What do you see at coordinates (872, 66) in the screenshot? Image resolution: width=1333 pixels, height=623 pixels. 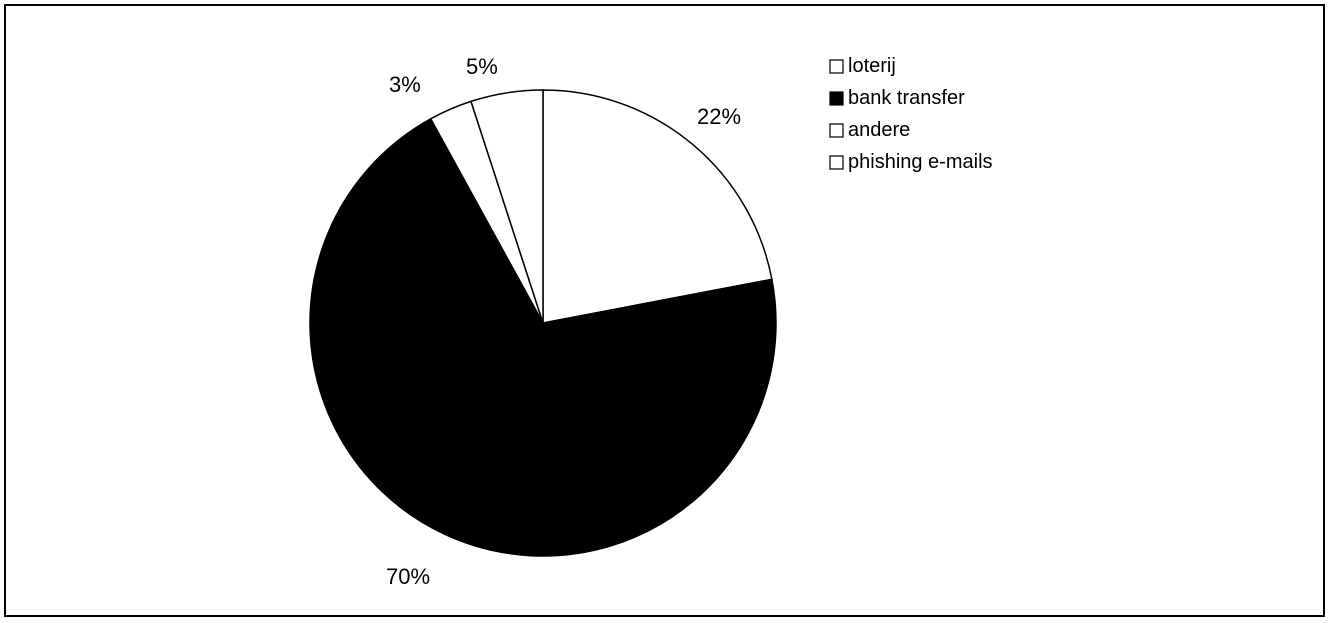 I see `legend-label-loterij: loterij` at bounding box center [872, 66].